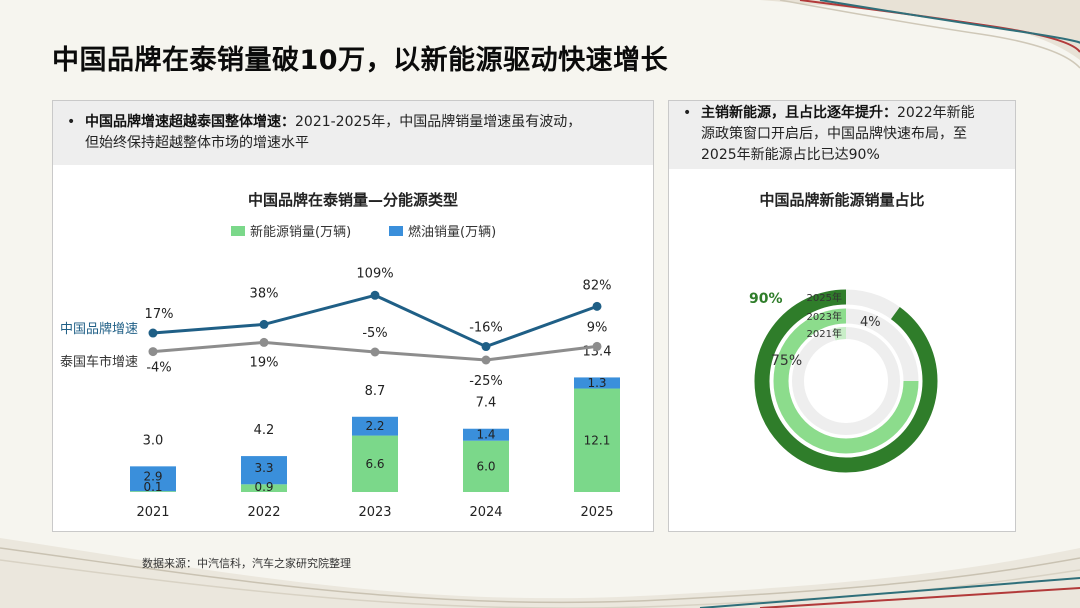  I want to click on x-tick-2022: 2022, so click(263, 512).